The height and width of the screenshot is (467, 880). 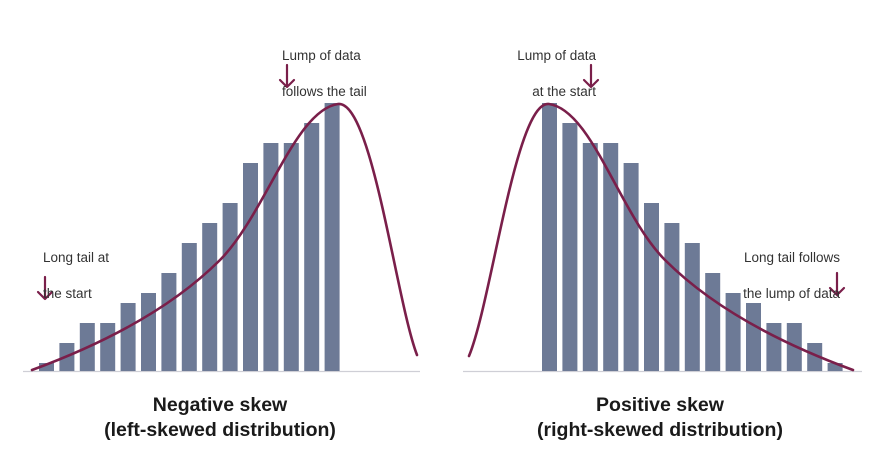 What do you see at coordinates (770, 276) in the screenshot?
I see `annotation-long-tail-follows: Long tail follows the lump of data` at bounding box center [770, 276].